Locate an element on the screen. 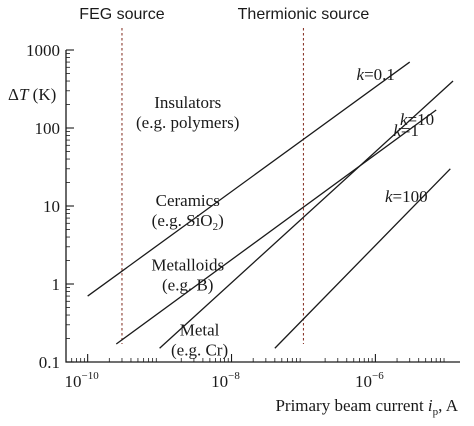  reference-line-label: FEG source is located at coordinates (121, 14).